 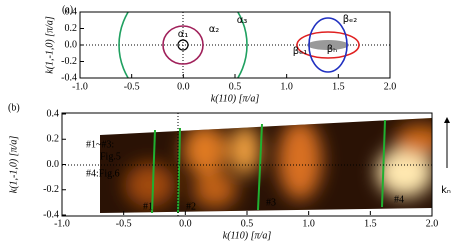 What do you see at coordinates (271, 202) in the screenshot?
I see `annotation: #3` at bounding box center [271, 202].